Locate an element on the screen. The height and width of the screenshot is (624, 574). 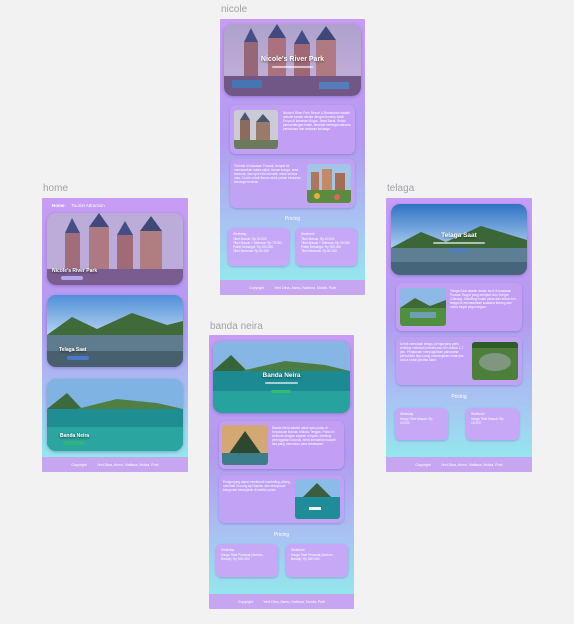
telaga-hero-subtitle is located at coordinates (459, 243).